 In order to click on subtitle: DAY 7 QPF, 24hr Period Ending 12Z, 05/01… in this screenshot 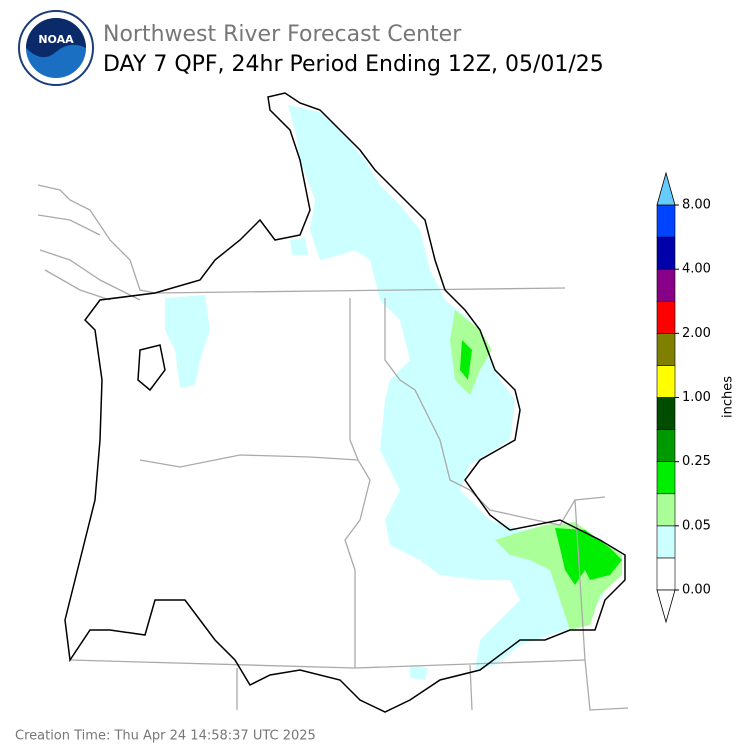, I will do `click(353, 64)`.